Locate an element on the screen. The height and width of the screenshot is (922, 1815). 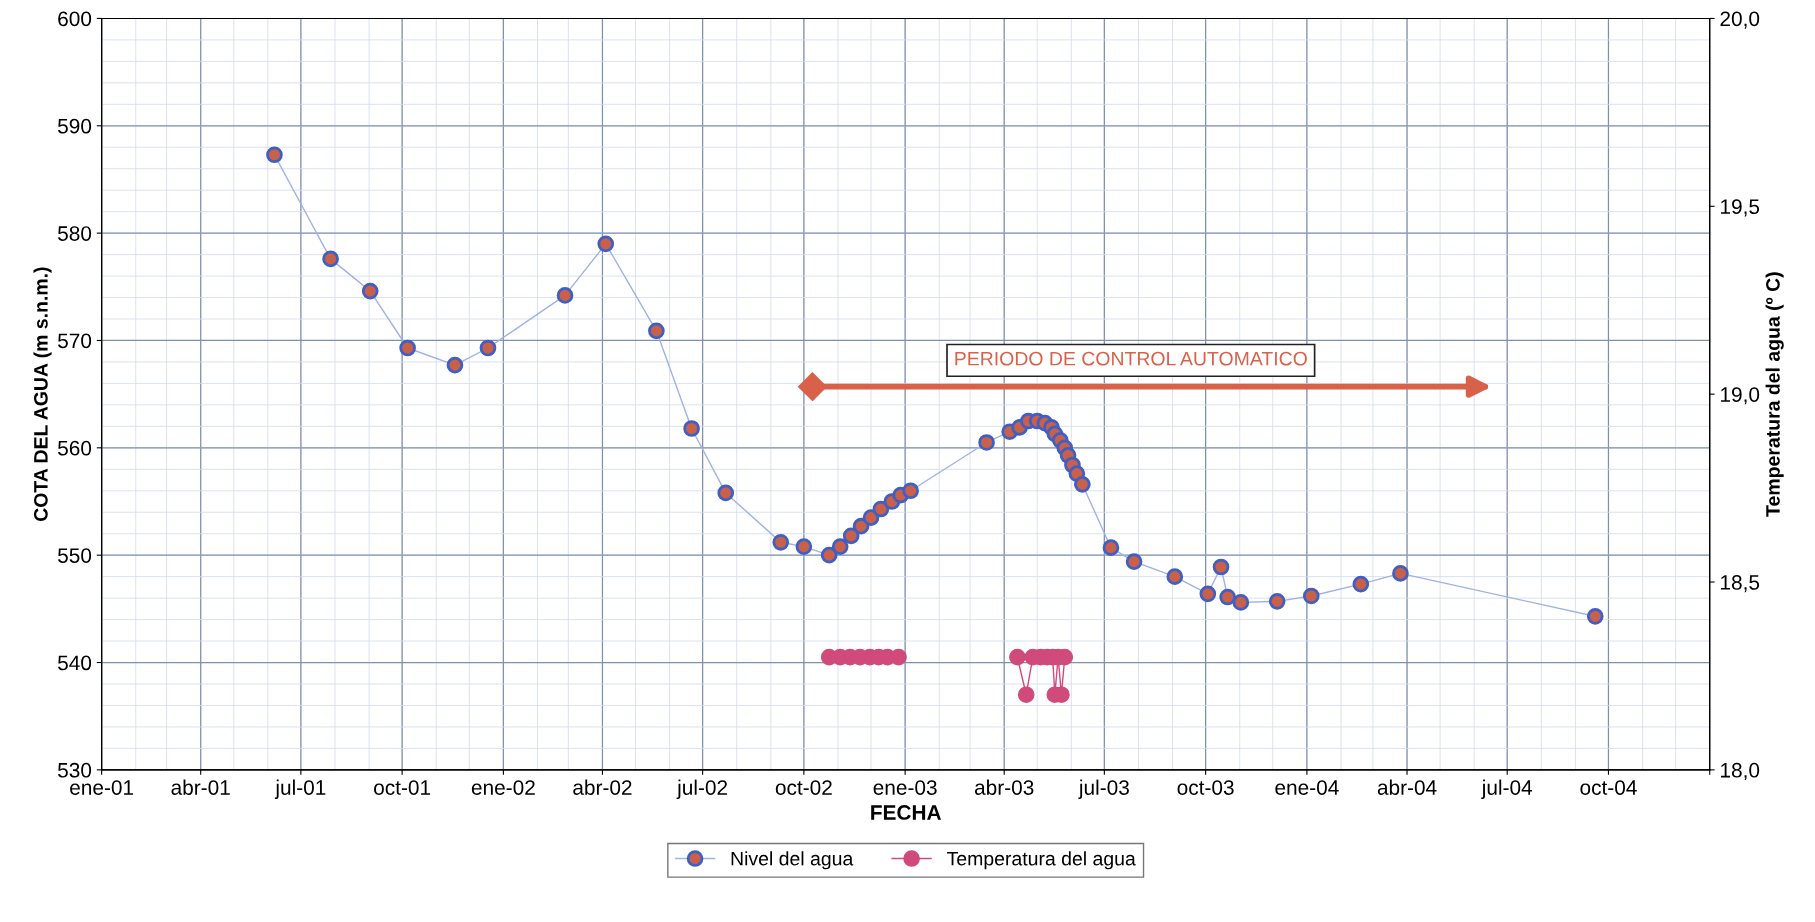
x-tick-label: oct-03 is located at coordinates (1205, 787).